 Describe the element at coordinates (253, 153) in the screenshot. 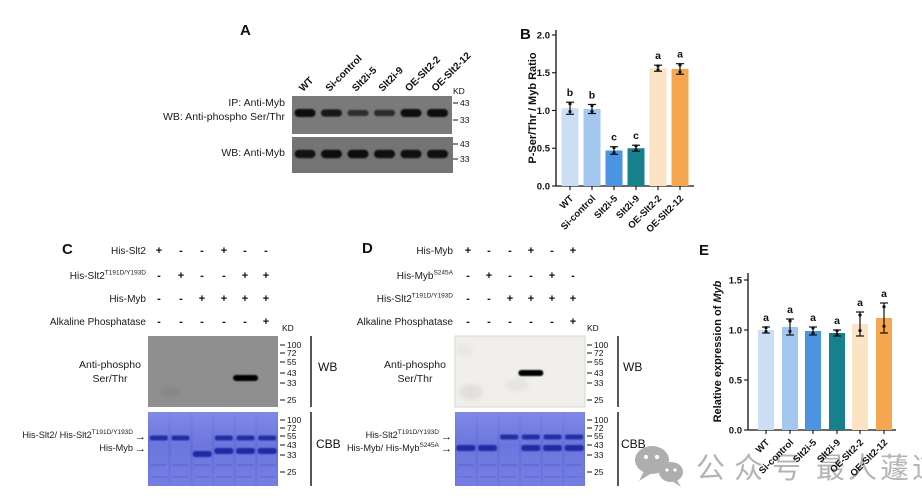

I see `panel-a-wb-myb-label: WB: Anti-Myb` at that location.